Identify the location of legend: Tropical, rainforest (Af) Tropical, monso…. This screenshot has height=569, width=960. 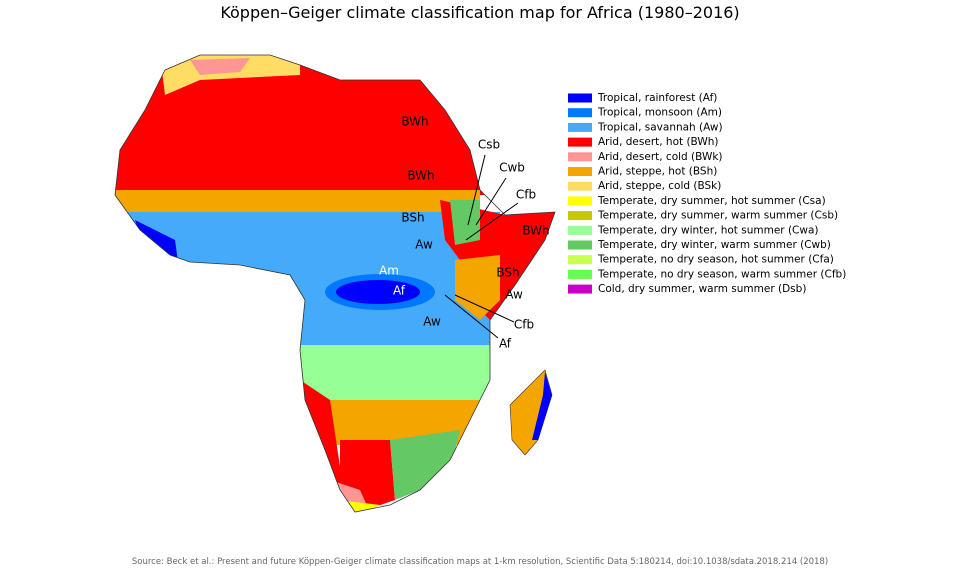
(707, 193).